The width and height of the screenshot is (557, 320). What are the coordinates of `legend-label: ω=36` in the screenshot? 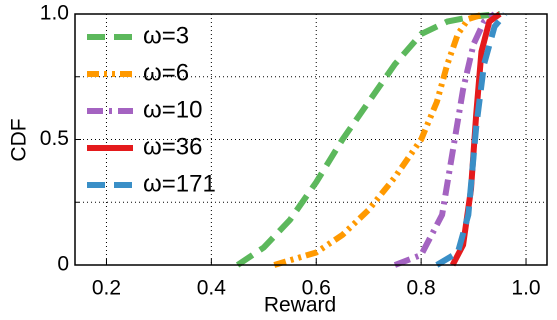 It's located at (172, 146).